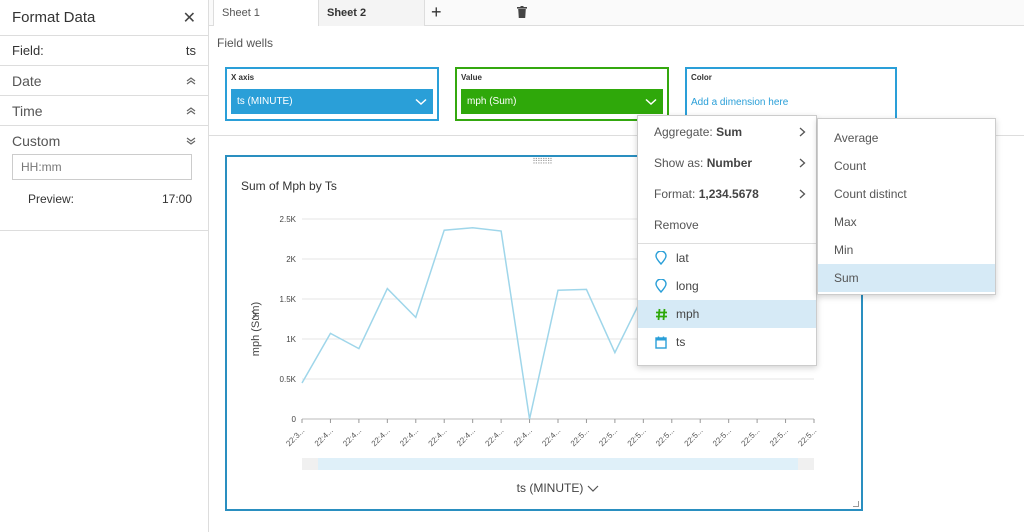 The height and width of the screenshot is (532, 1024). What do you see at coordinates (542, 161) in the screenshot?
I see `drag-handle-icon: ⠿⠿⠿⠿` at bounding box center [542, 161].